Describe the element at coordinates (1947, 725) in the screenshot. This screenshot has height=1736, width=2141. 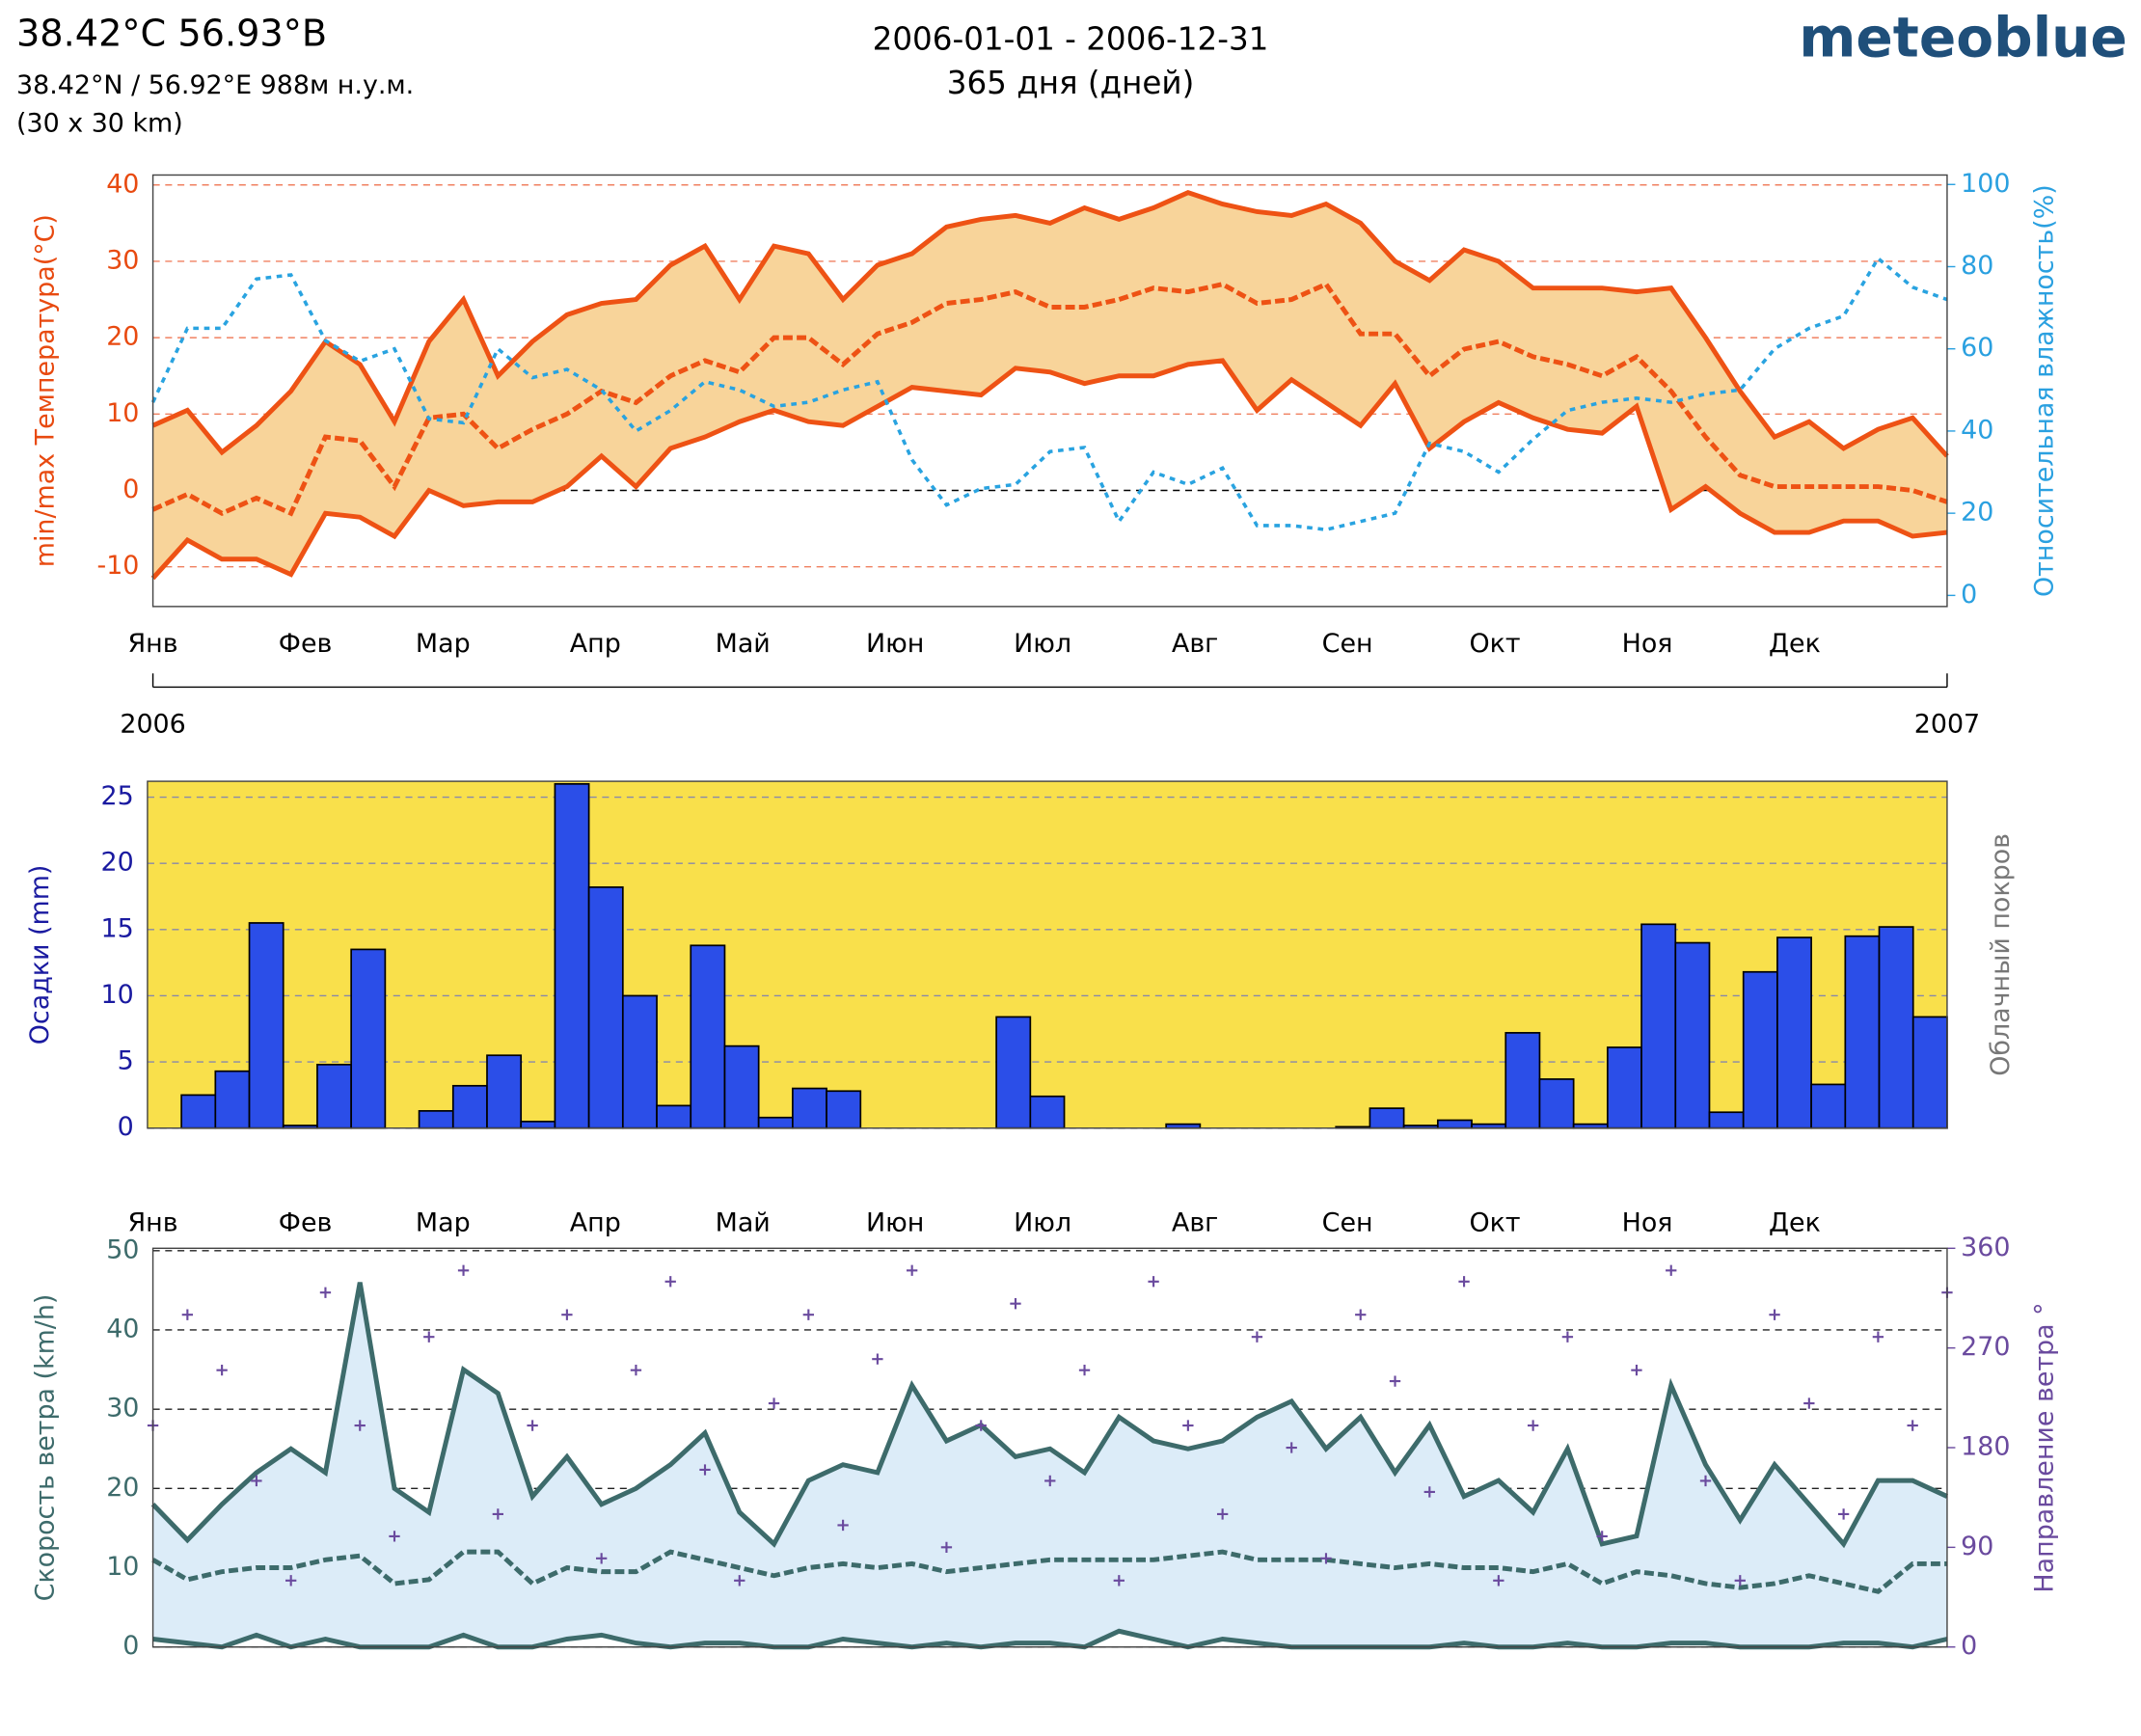
I see `year-label: 2007` at that location.